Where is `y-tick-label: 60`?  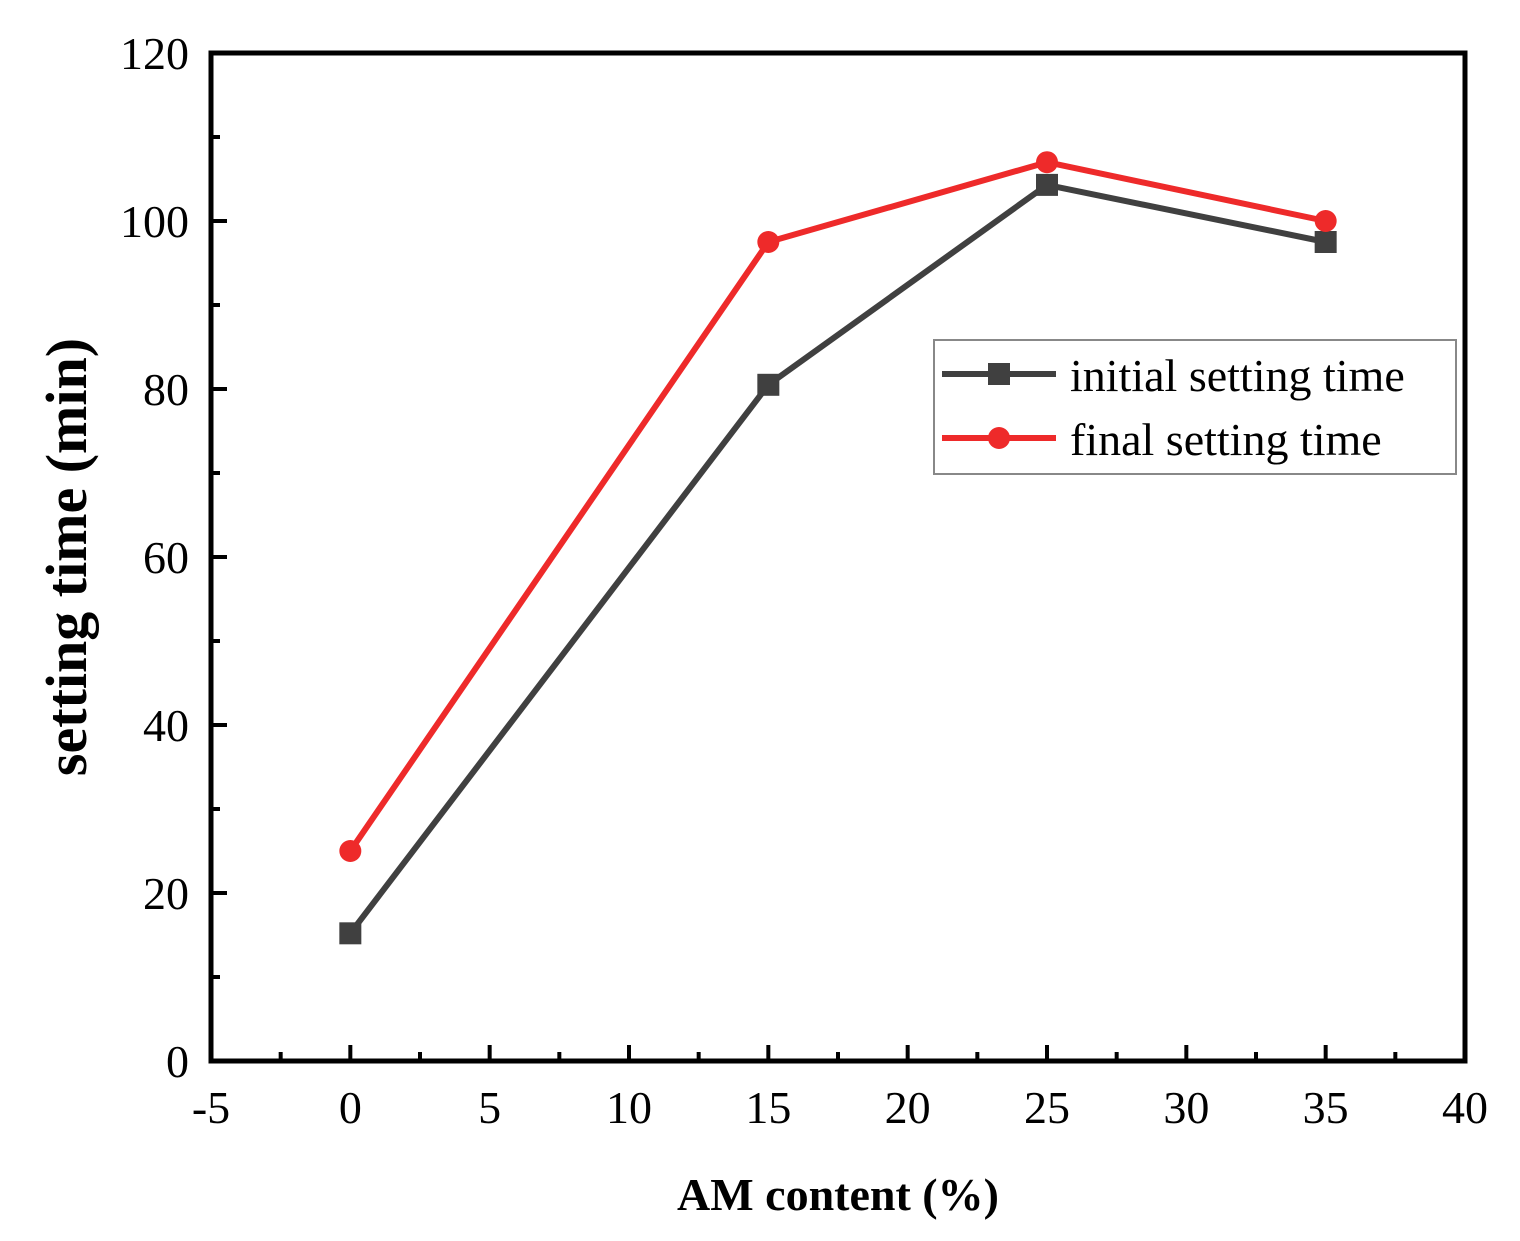 y-tick-label: 60 is located at coordinates (166, 557).